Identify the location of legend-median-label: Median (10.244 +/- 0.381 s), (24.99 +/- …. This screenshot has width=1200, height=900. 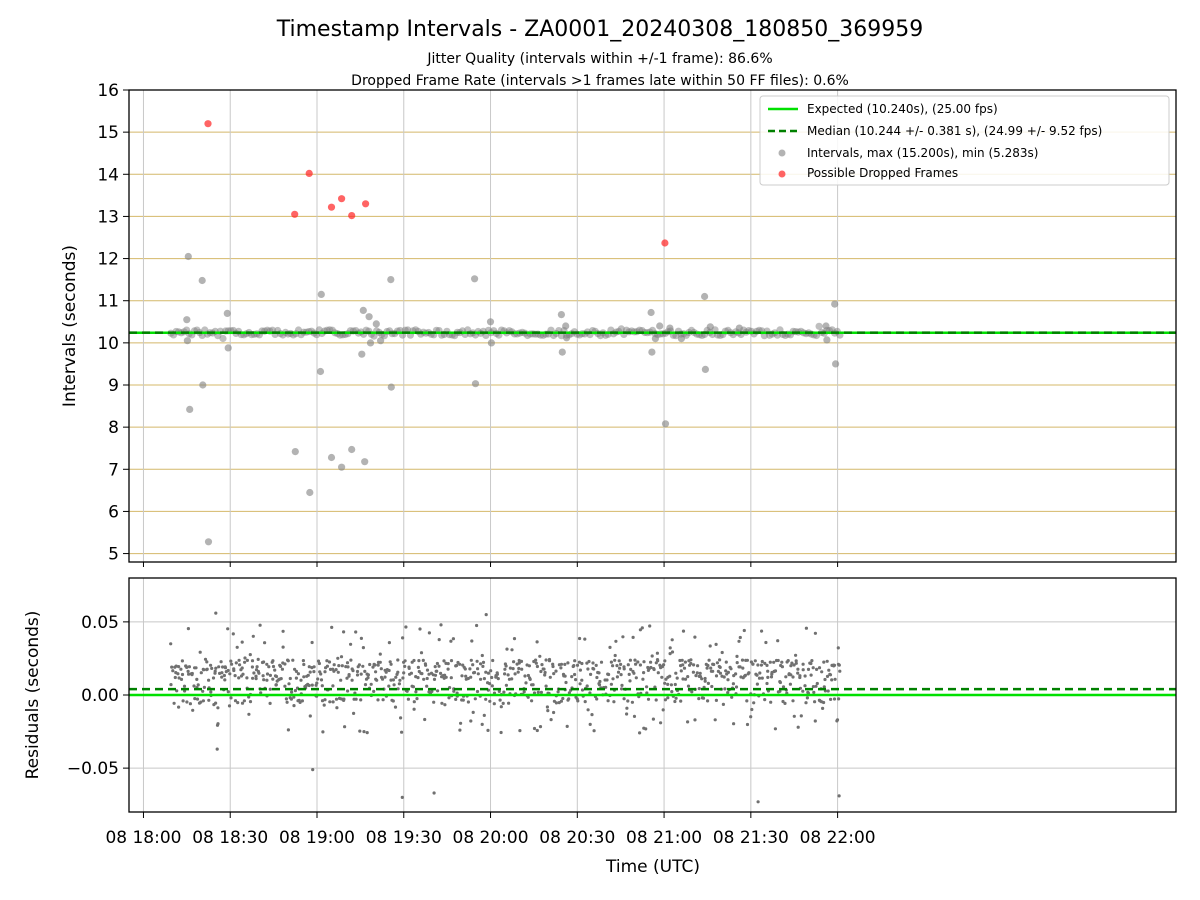
(954, 131).